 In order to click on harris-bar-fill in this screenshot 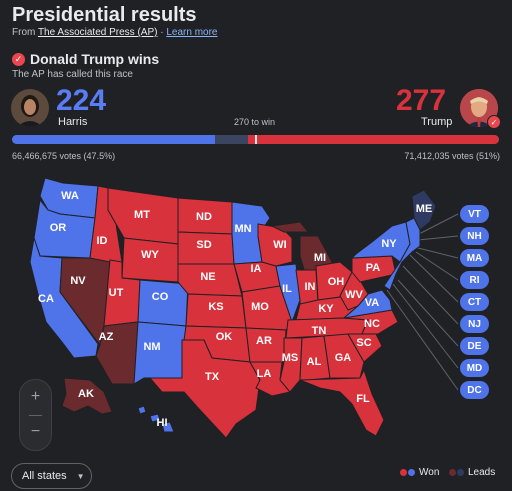, I will do `click(113, 139)`.